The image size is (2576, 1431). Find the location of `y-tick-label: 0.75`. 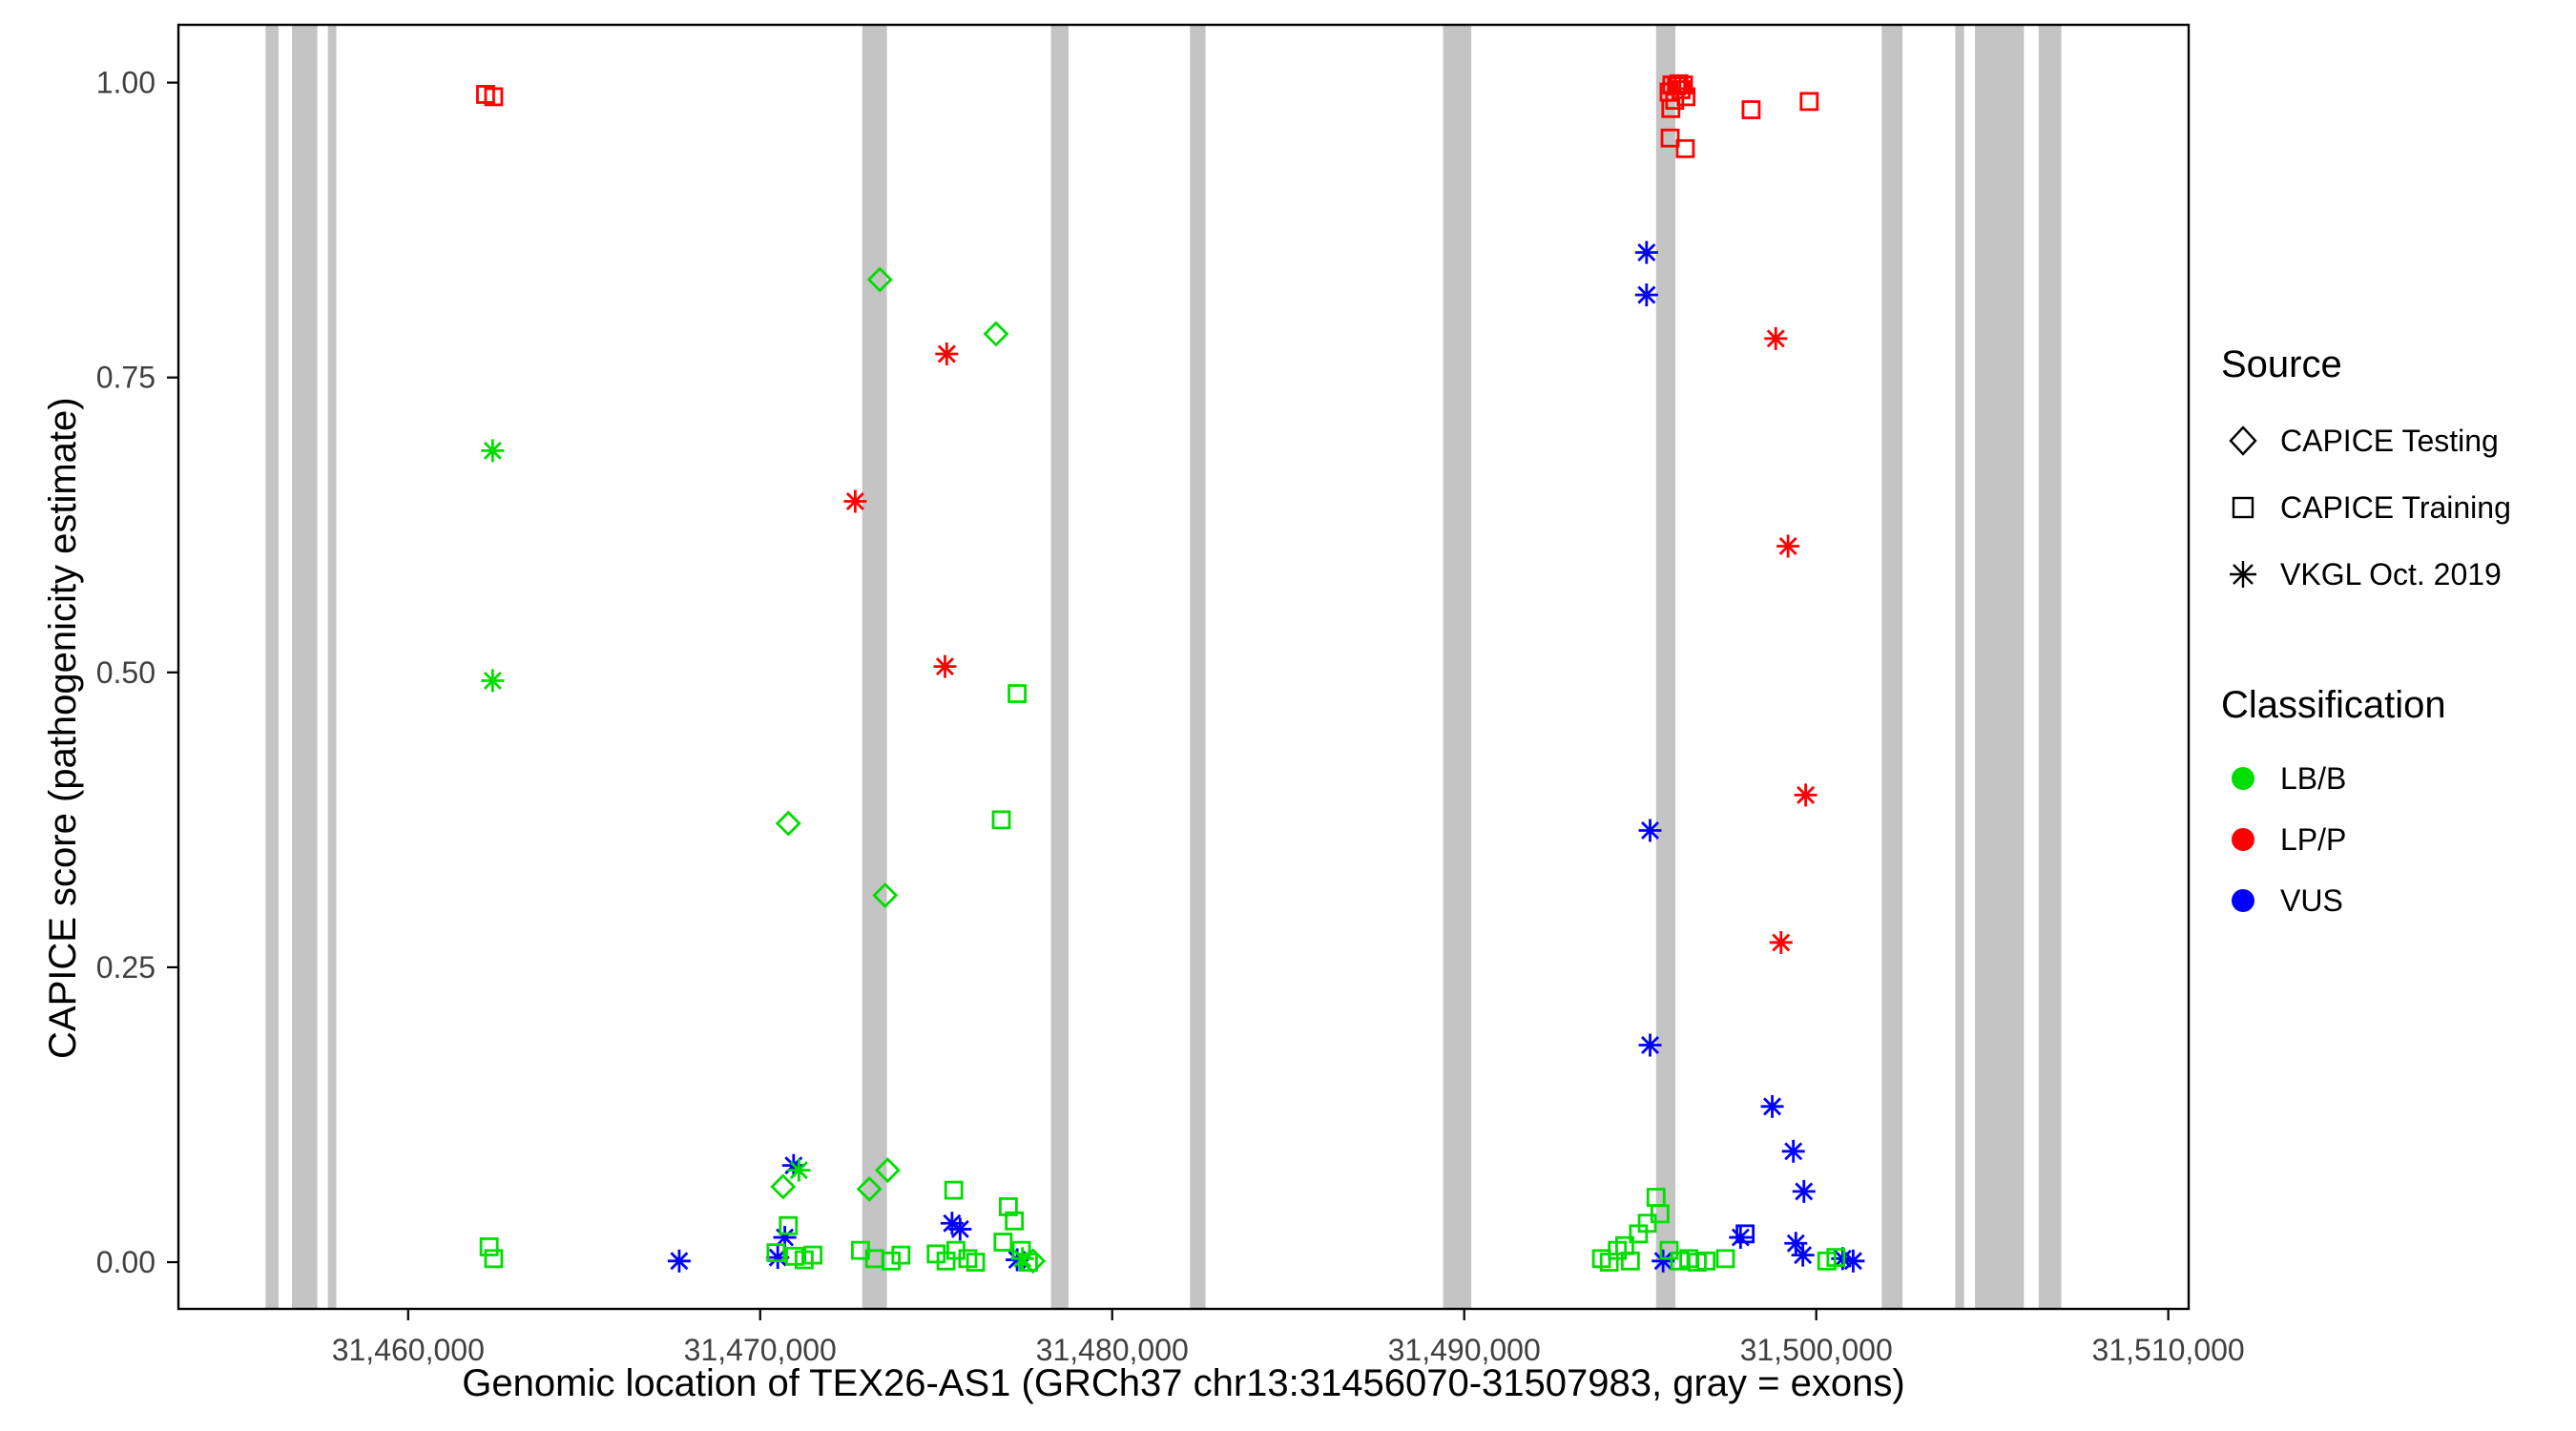

y-tick-label: 0.75 is located at coordinates (126, 378).